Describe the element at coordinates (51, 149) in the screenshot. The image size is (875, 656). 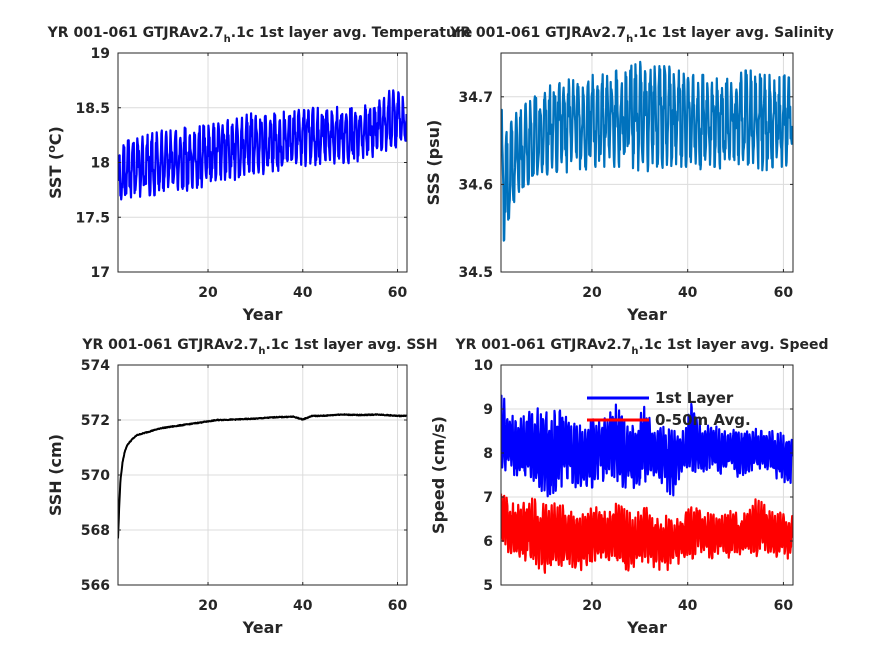
I see `y-axis-label-superscript: o` at that location.